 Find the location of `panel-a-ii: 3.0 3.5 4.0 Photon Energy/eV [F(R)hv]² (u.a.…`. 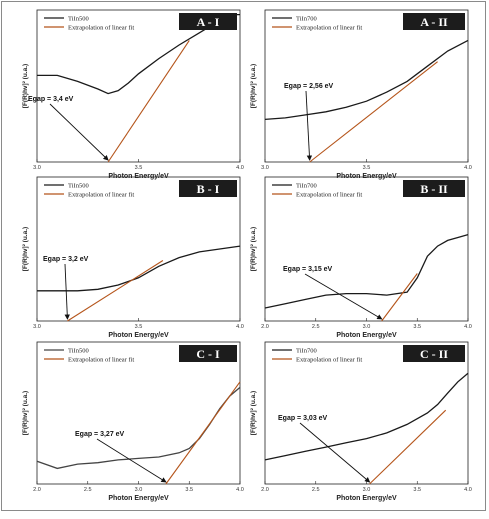

panel-a-ii: 3.0 3.5 4.0 Photon Energy/eV [F(R)hv]² (u.a.… is located at coordinates (361, 94).